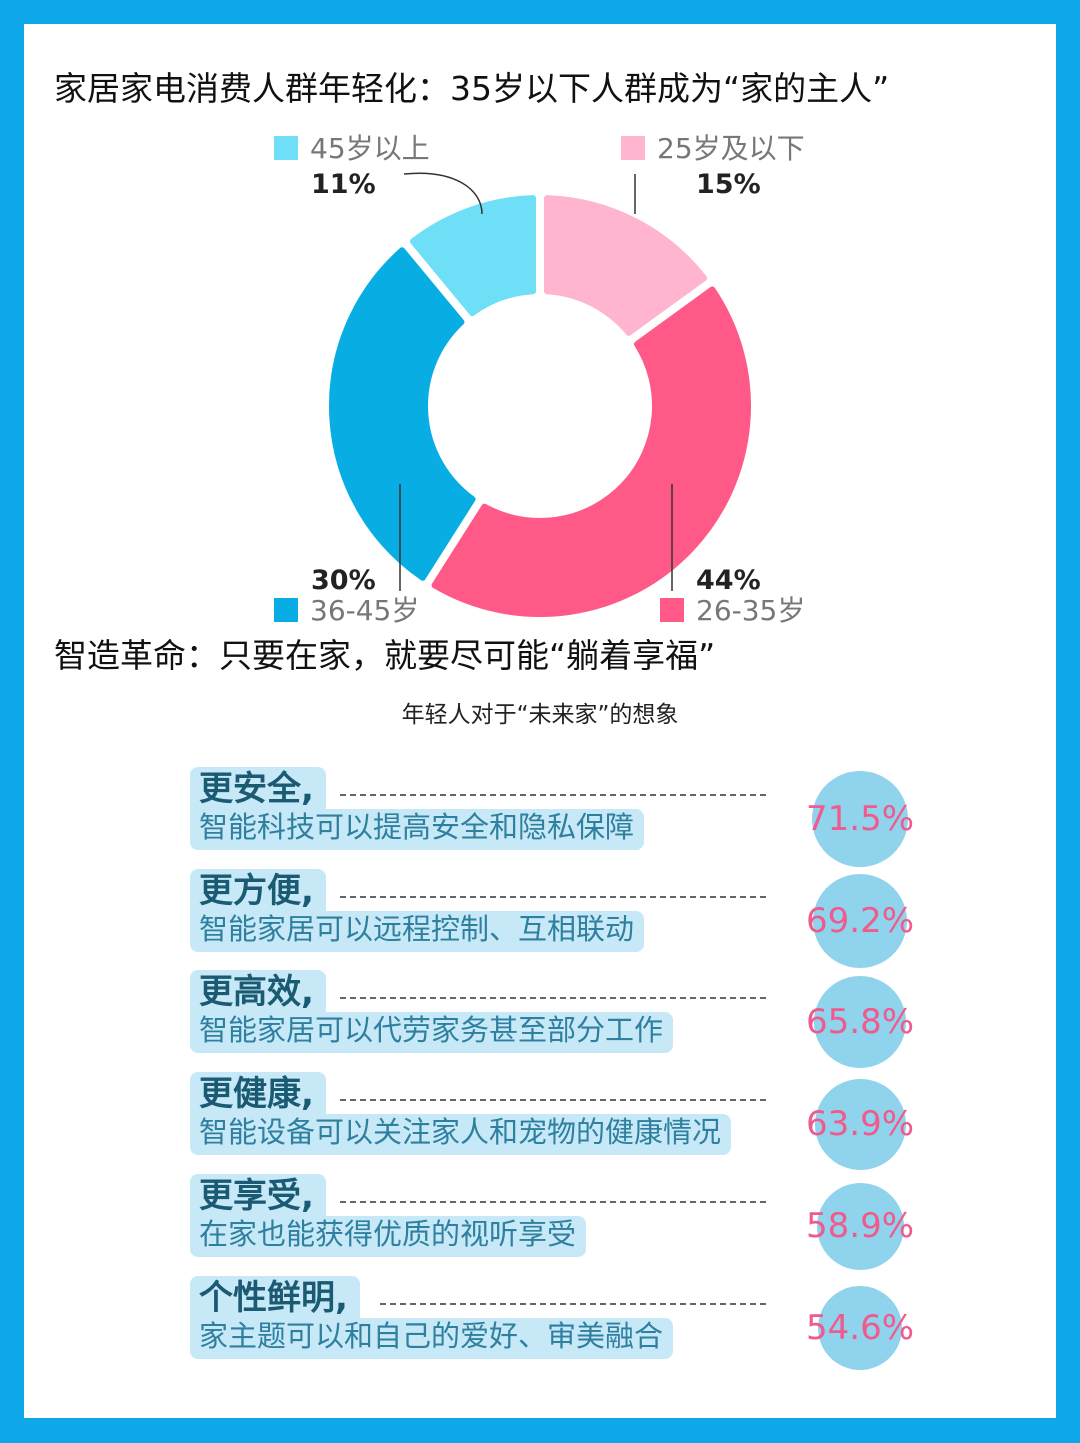  Describe the element at coordinates (633, 148) in the screenshot. I see `legend-swatch-25-below` at that location.